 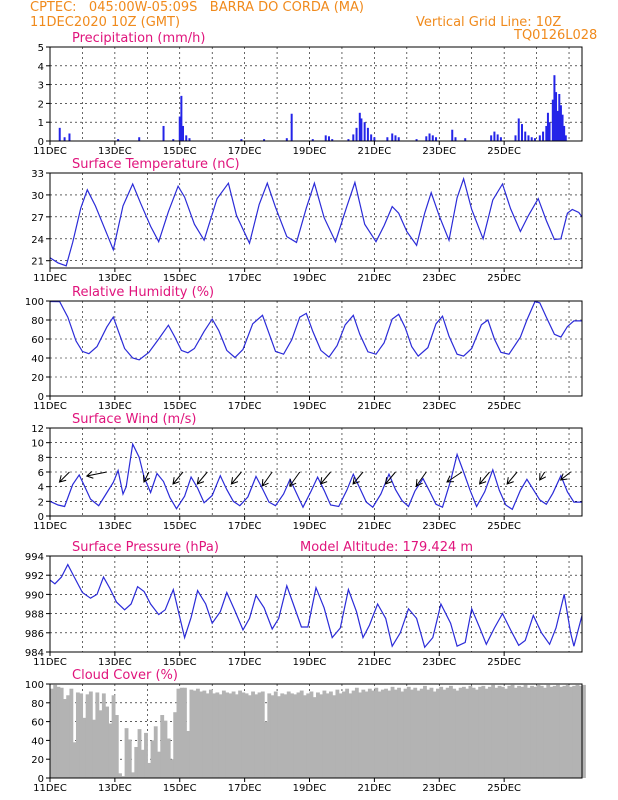 What do you see at coordinates (180, 526) in the screenshot?
I see `wind-xtick-label: 15DEC` at bounding box center [180, 526].